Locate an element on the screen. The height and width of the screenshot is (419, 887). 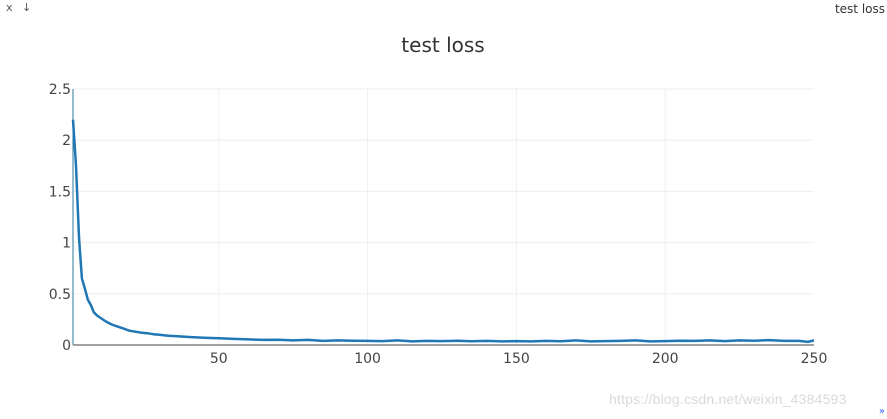
y-tick-label: 1 is located at coordinates (66, 244).